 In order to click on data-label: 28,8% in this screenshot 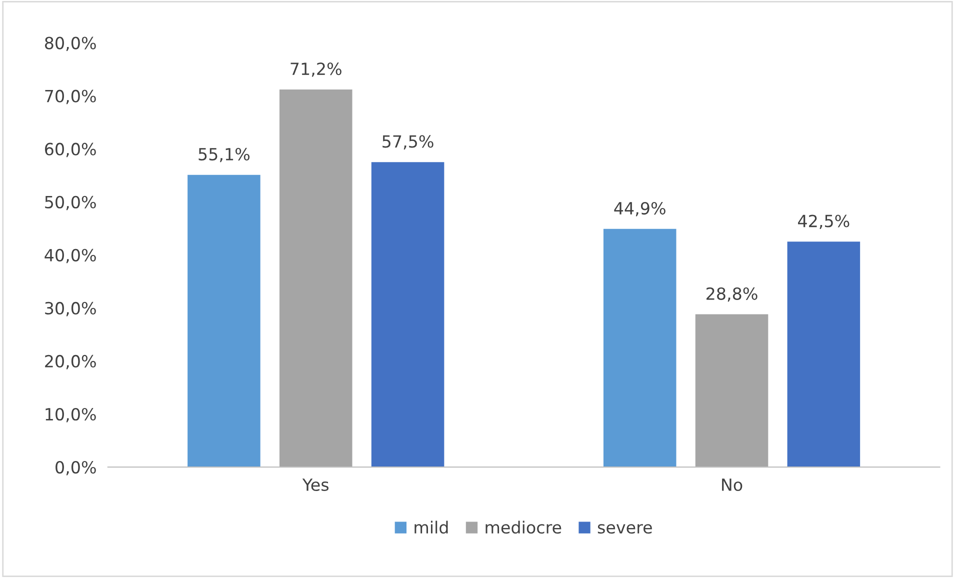, I will do `click(732, 294)`.